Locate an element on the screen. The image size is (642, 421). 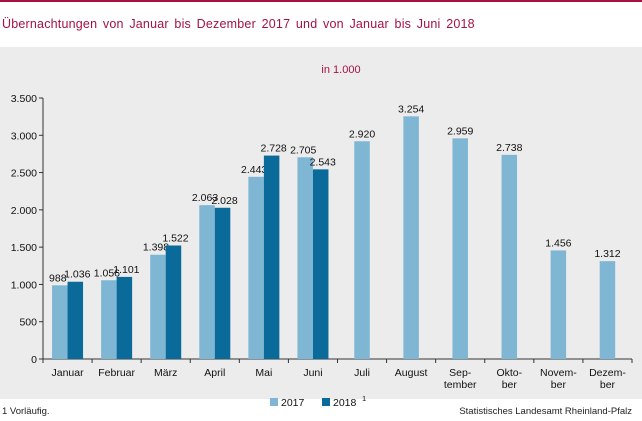
y-tick-label: 2.500 is located at coordinates (24, 174).